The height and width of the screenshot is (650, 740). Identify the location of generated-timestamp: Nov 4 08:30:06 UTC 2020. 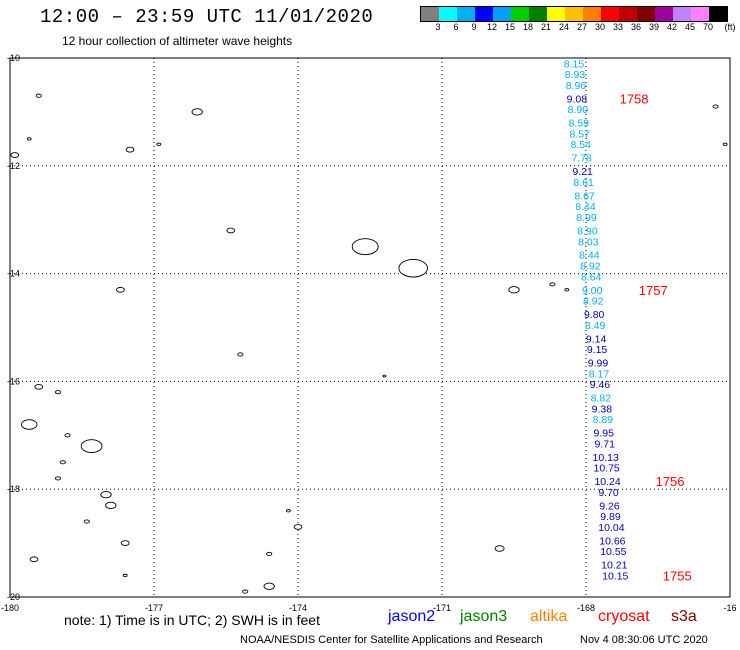
(644, 640).